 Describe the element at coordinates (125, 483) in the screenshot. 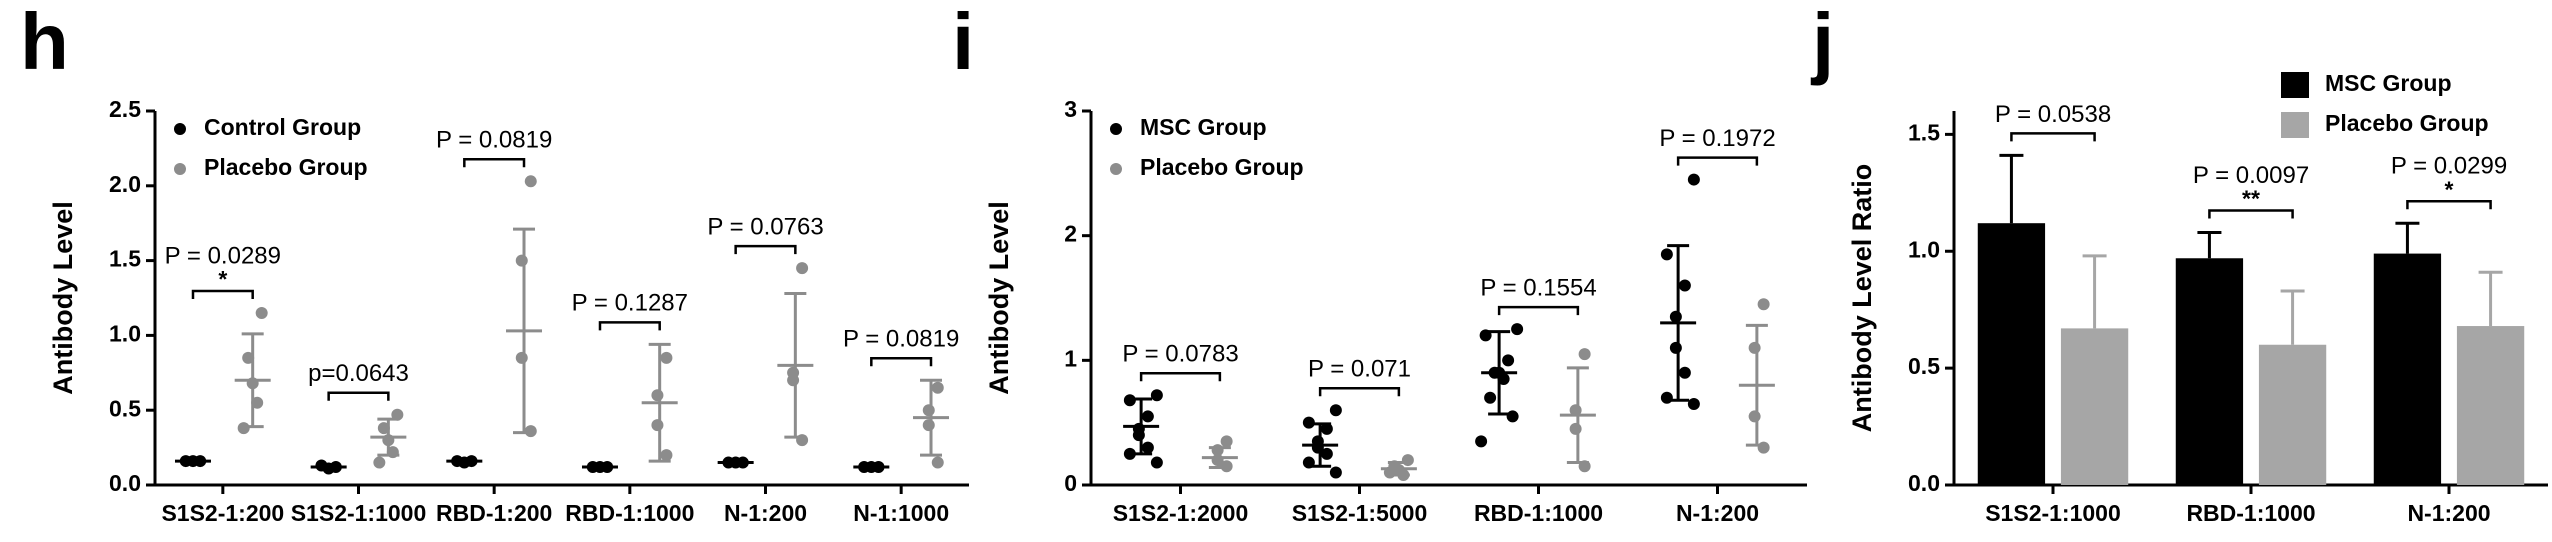

I see `y-tick-label: 0.0` at that location.